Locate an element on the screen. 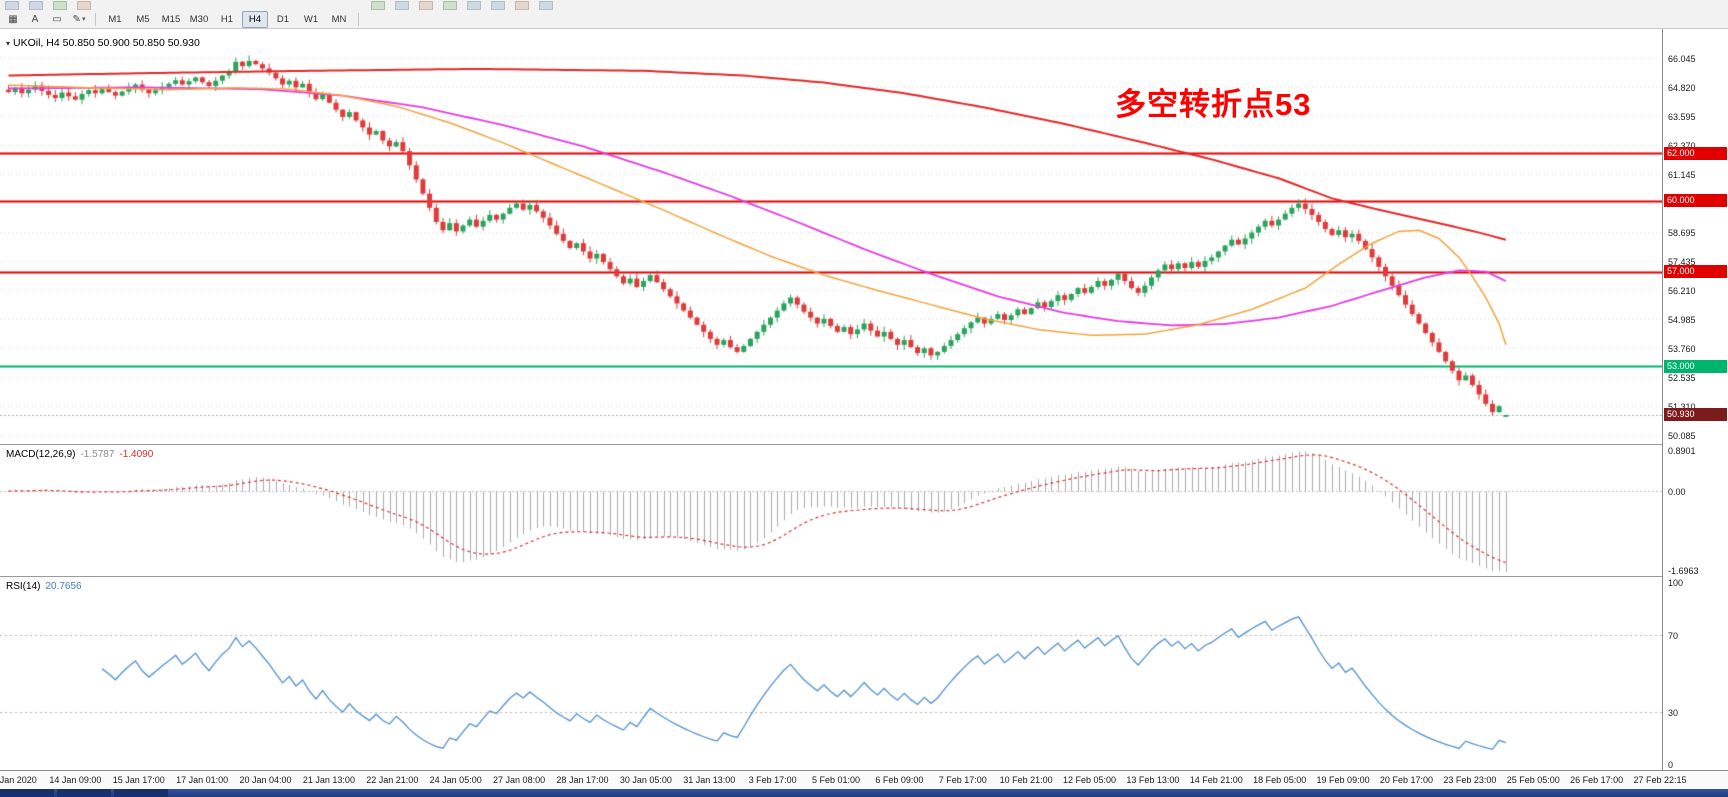 The height and width of the screenshot is (797, 1728). time-tick: 19 Feb 09:00 is located at coordinates (1343, 780).